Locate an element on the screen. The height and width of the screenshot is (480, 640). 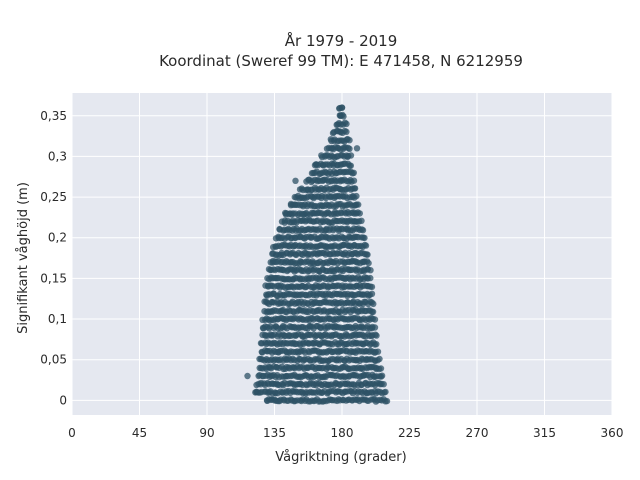
x-tick-label: 270 is located at coordinates (477, 433).